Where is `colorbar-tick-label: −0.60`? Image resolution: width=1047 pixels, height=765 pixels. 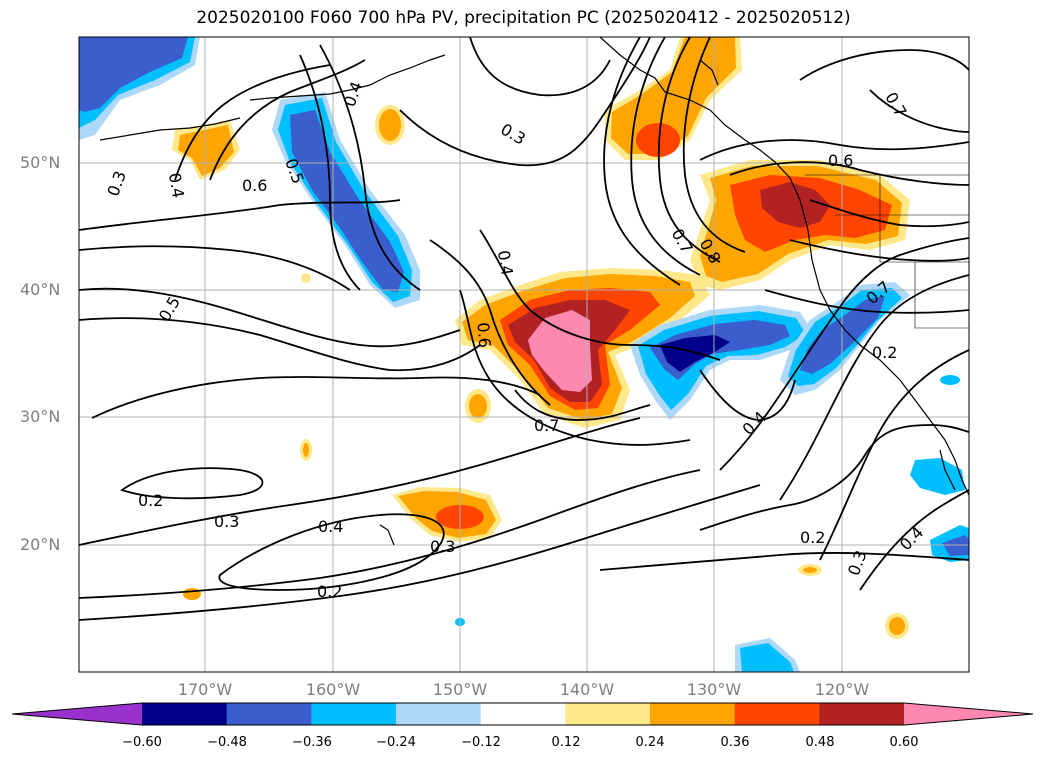 colorbar-tick-label: −0.60 is located at coordinates (142, 742).